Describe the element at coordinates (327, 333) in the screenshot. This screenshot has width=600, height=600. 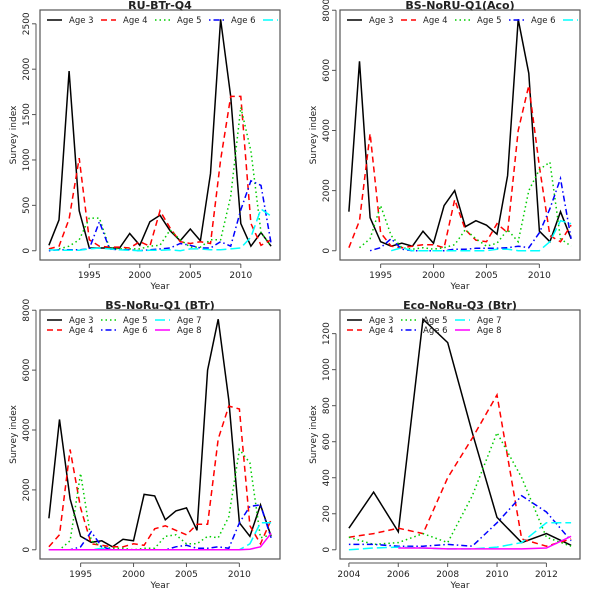
I see `y-tick-label: 1200` at that location.